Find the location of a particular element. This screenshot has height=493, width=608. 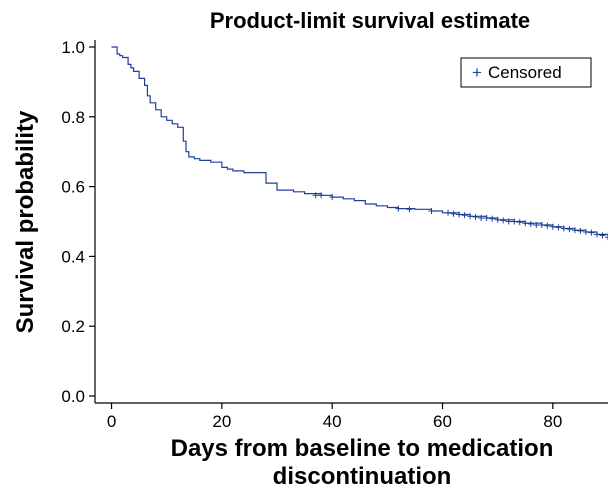

legend: + Censored is located at coordinates (526, 72).